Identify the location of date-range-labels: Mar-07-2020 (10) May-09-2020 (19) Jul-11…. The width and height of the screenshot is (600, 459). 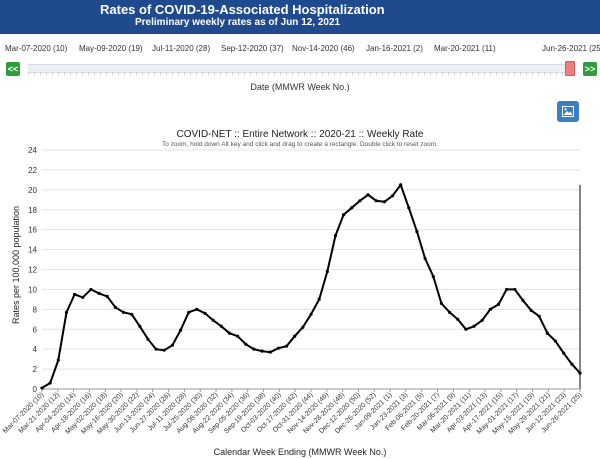
(300, 51).